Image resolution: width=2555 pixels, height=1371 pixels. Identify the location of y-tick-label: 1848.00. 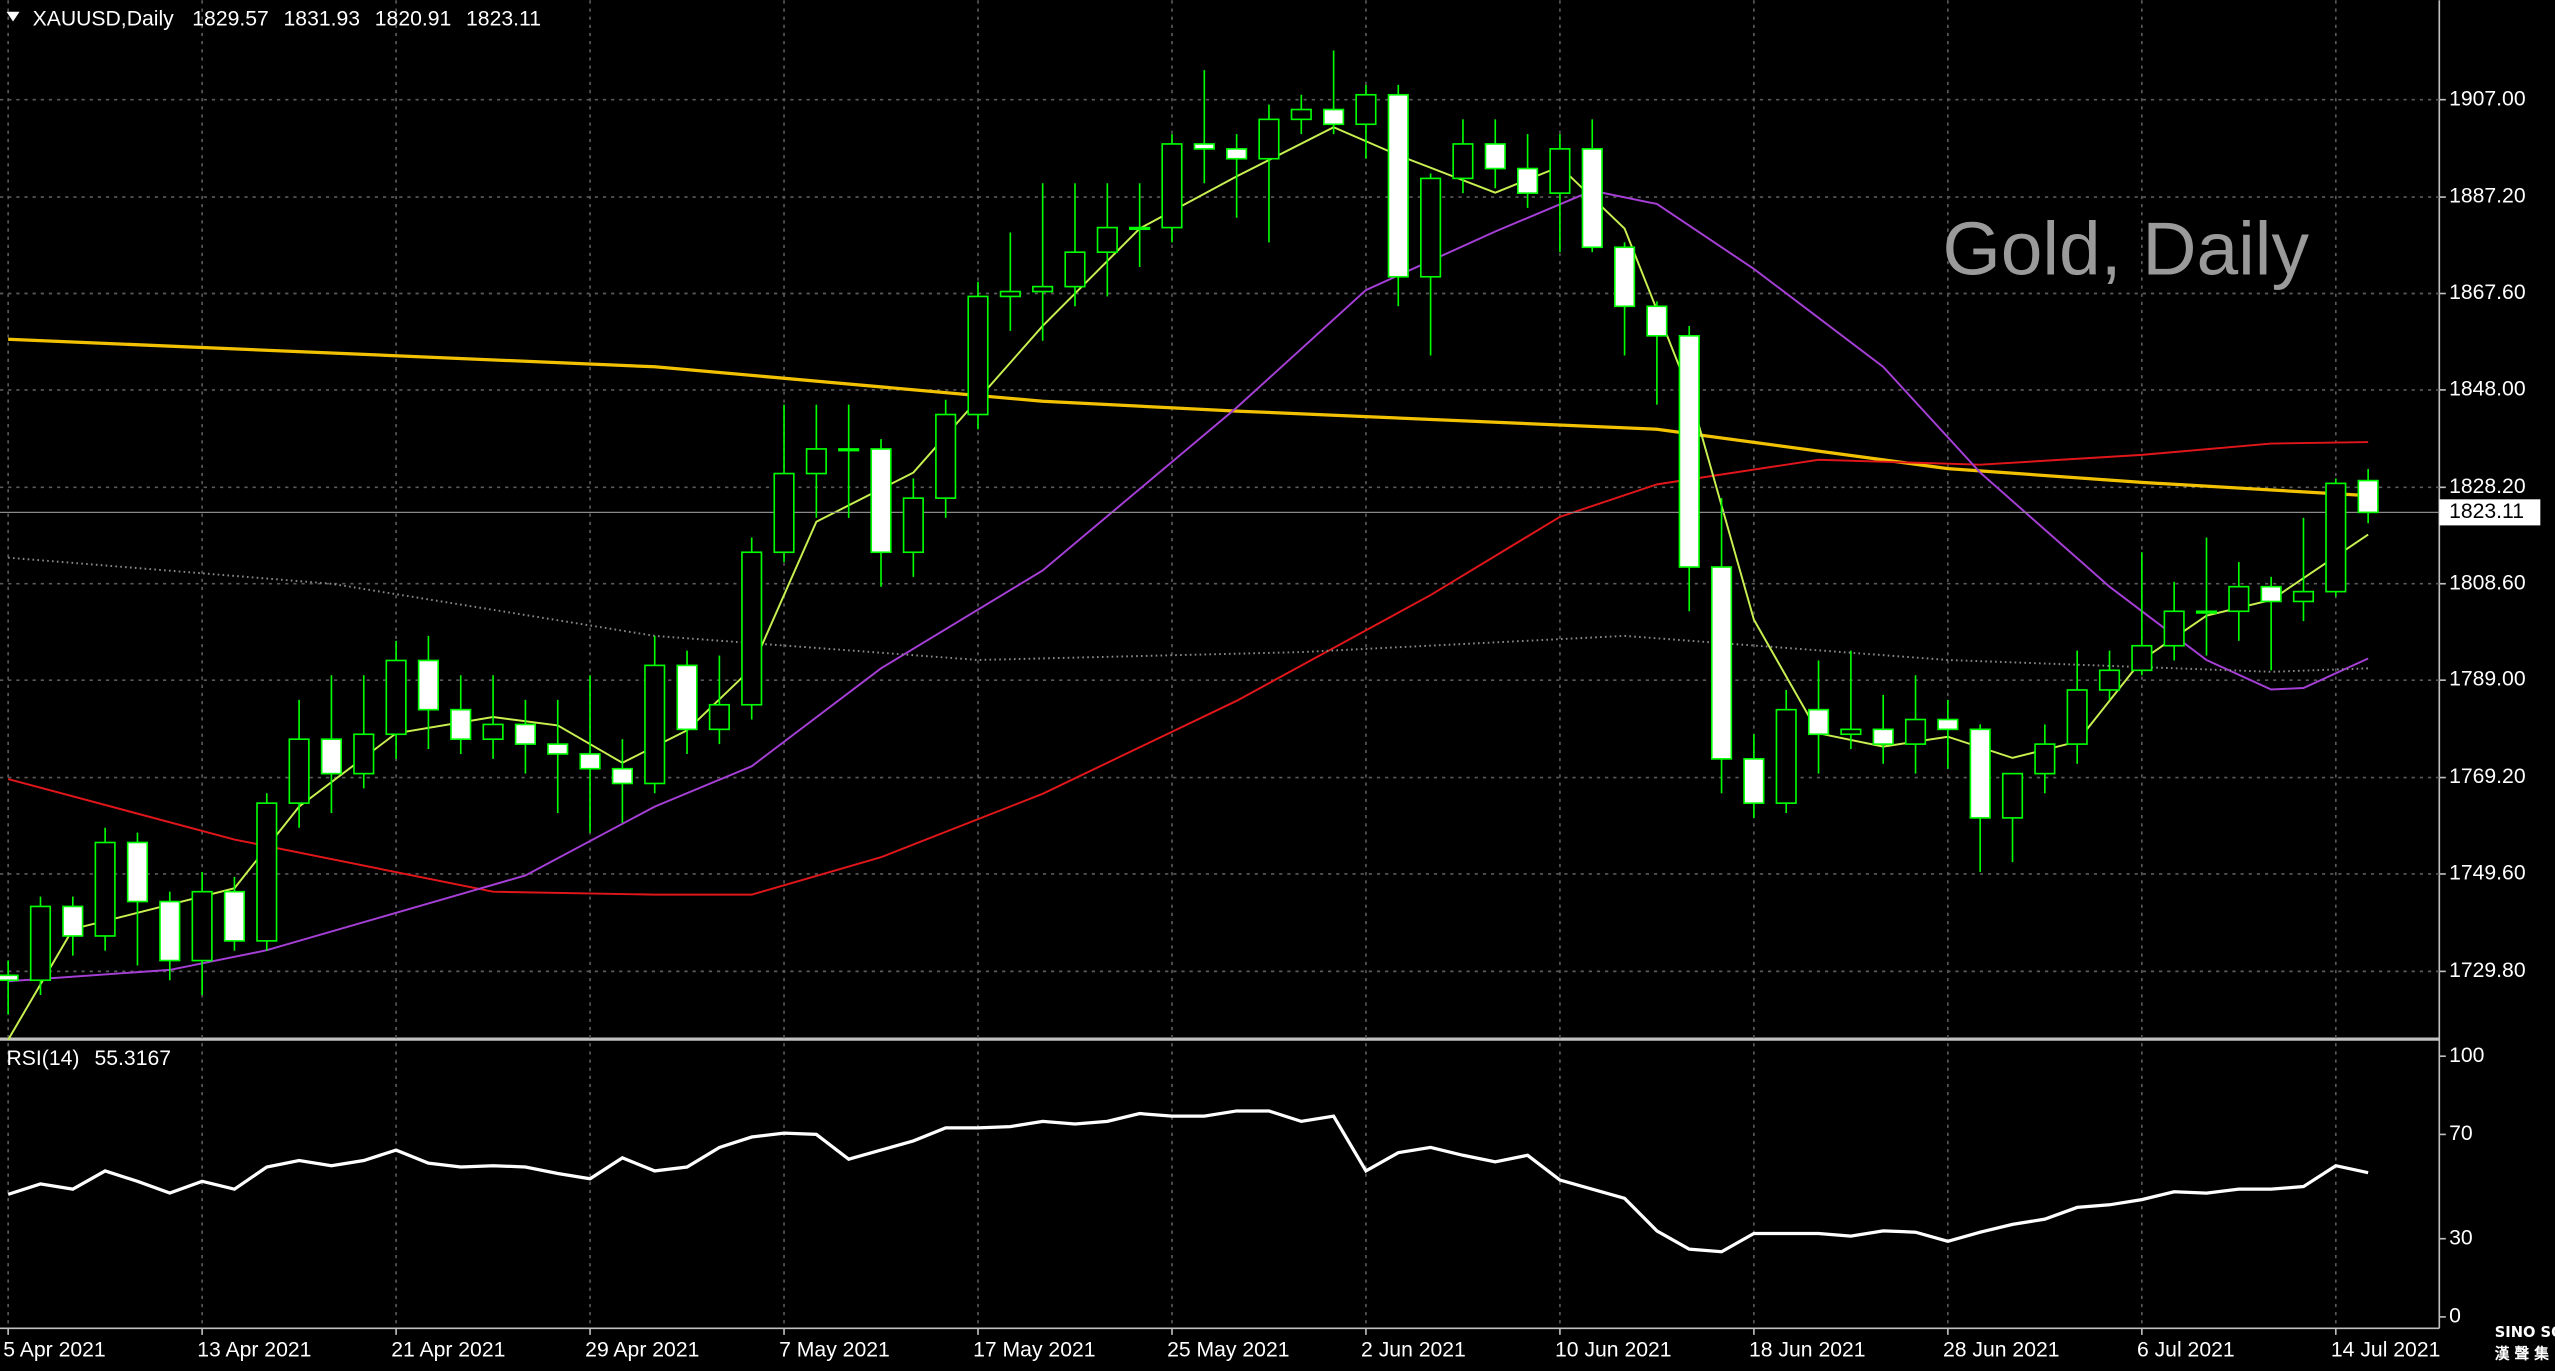
(2487, 389).